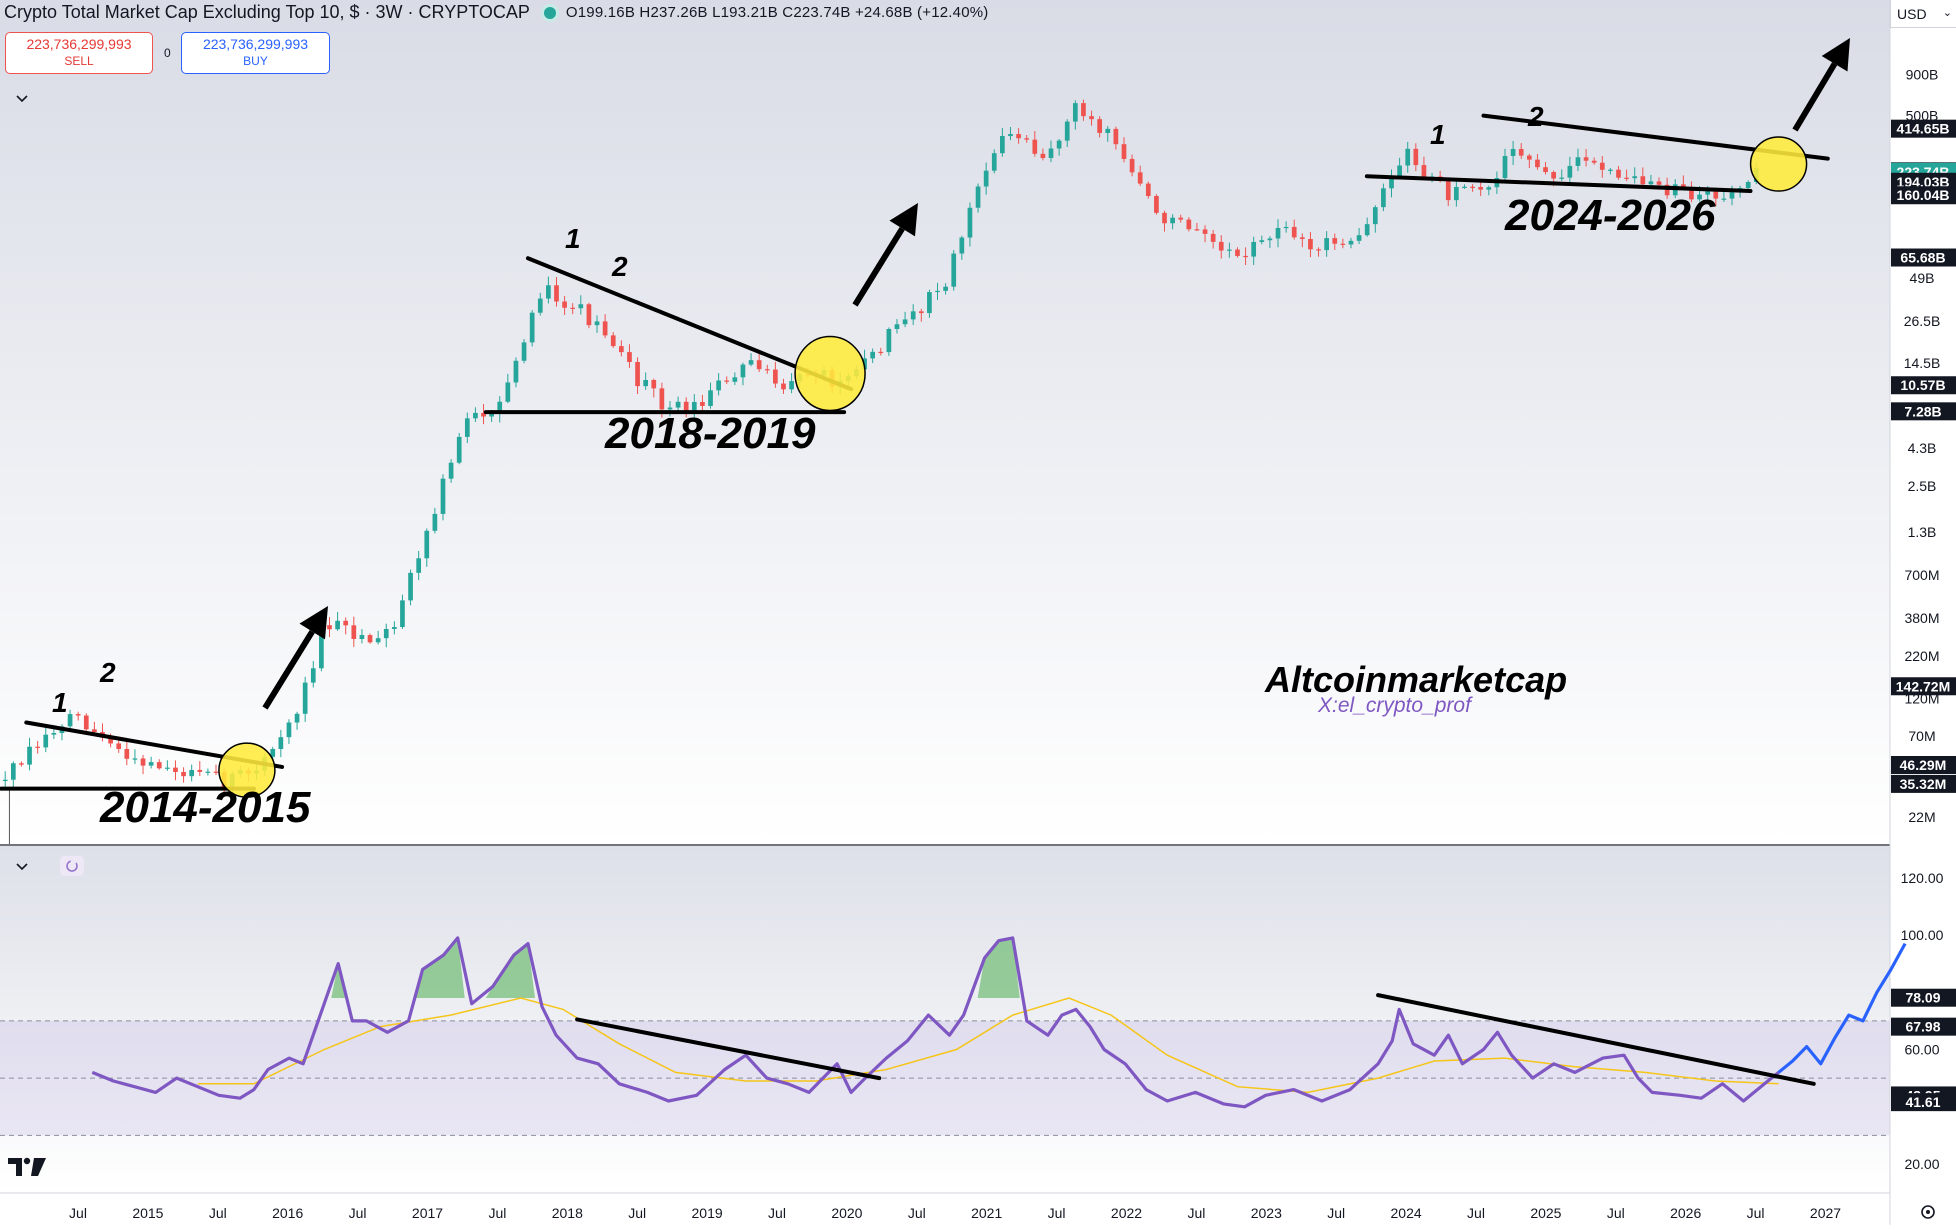 The image size is (1956, 1230). What do you see at coordinates (903, 220) in the screenshot?
I see `arrow-head` at bounding box center [903, 220].